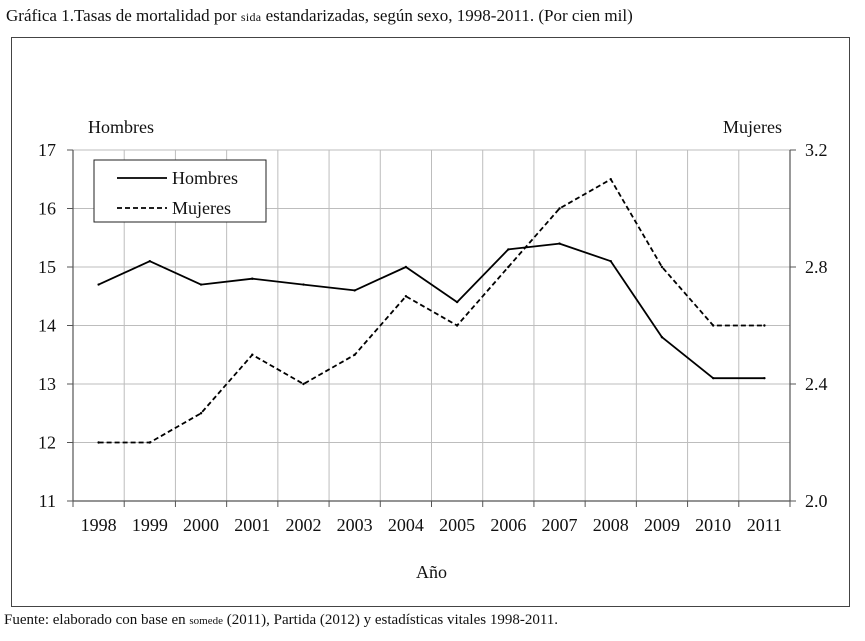  What do you see at coordinates (662, 525) in the screenshot?
I see `x-tick-label: 2009` at bounding box center [662, 525].